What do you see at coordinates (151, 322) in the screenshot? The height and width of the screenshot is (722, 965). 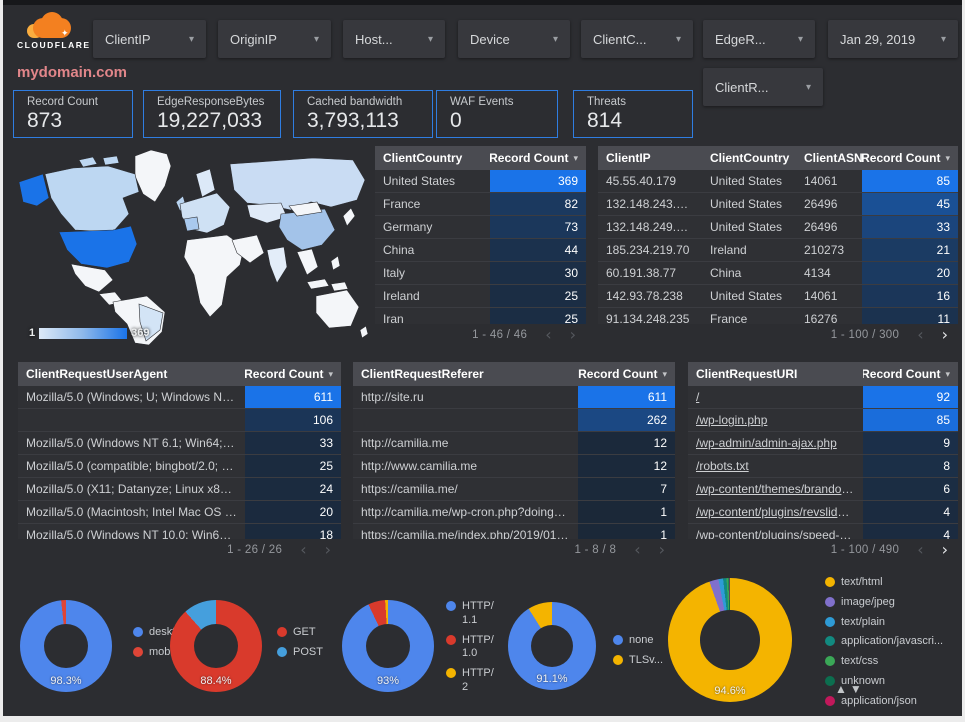 I see `country-brazil` at bounding box center [151, 322].